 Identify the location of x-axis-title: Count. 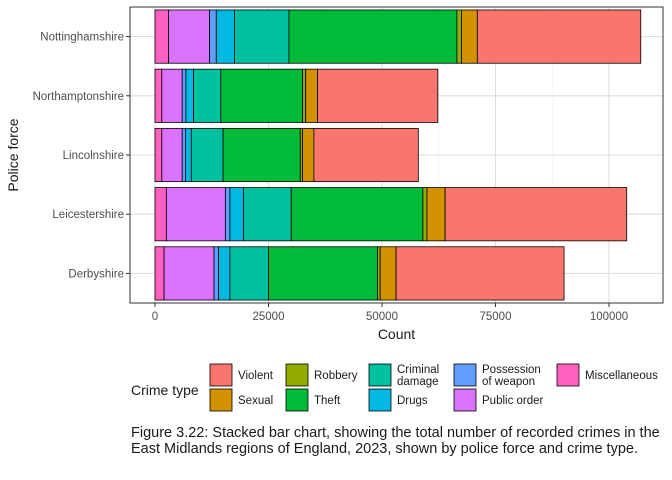
(396, 334).